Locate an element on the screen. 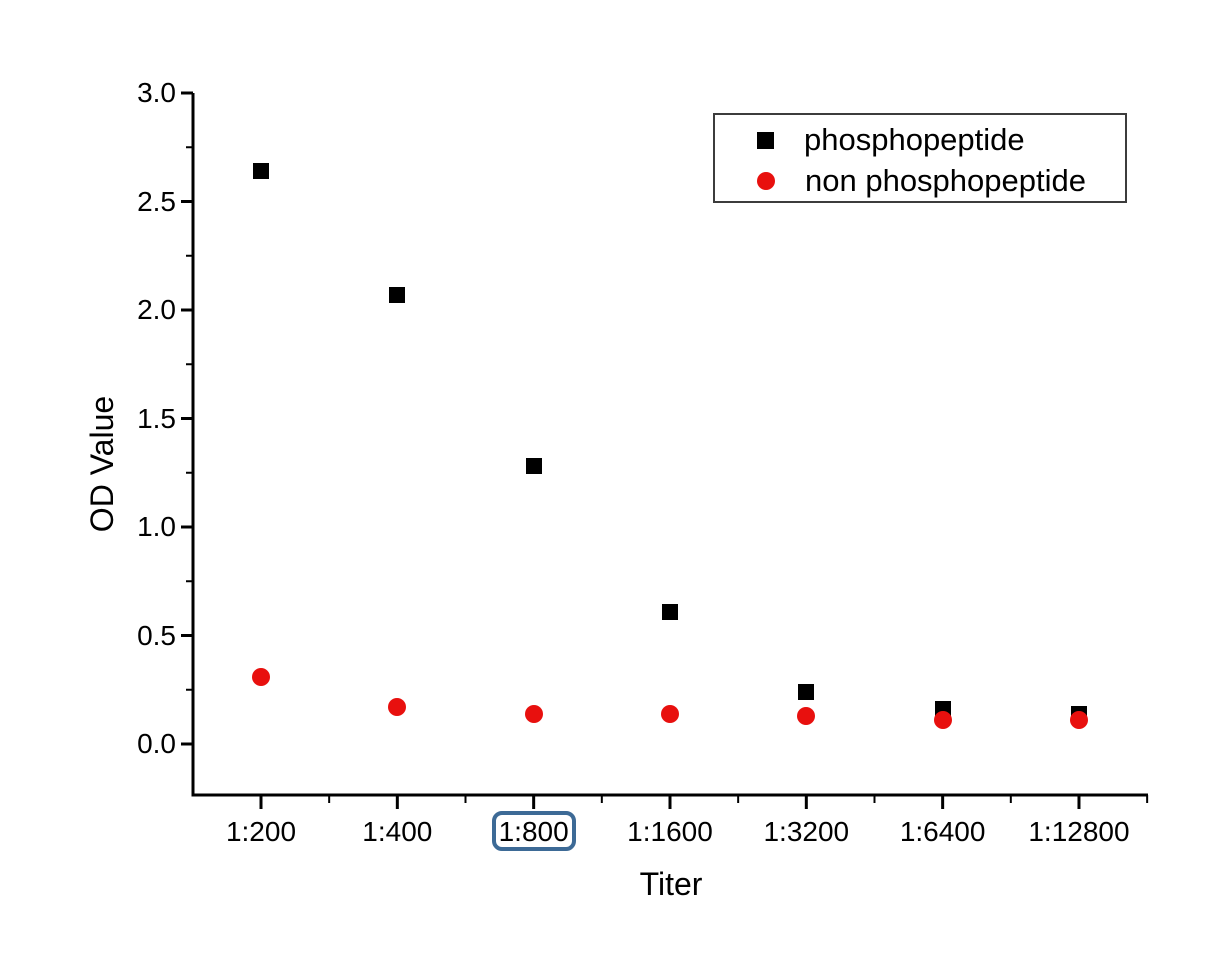 Image resolution: width=1221 pixels, height=979 pixels. data-point-non-phosphopeptide-1:400 is located at coordinates (397, 707).